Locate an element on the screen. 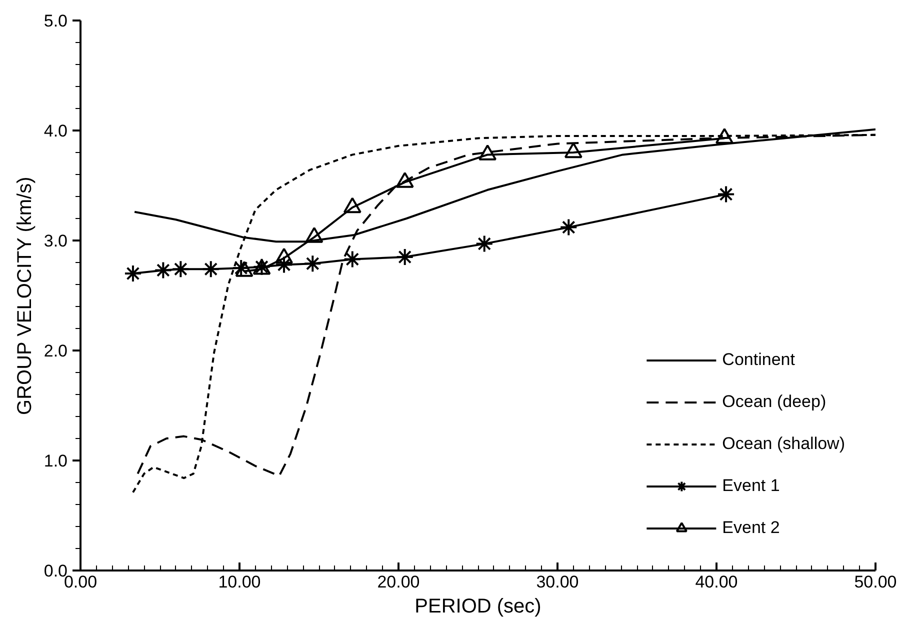 This screenshot has height=627, width=923. x-tick-label: 50.00 is located at coordinates (875, 582).